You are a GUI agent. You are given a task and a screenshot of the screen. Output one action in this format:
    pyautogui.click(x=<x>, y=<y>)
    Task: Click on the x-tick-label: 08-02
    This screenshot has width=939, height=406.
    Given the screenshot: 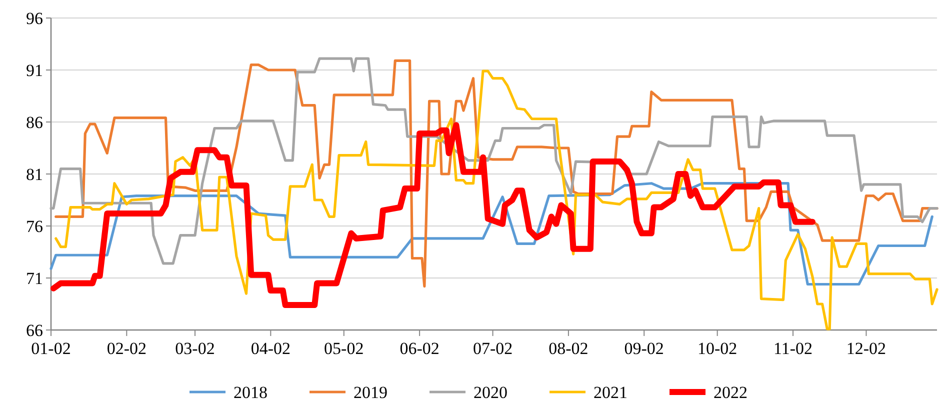 What is the action you would take?
    pyautogui.click(x=568, y=348)
    